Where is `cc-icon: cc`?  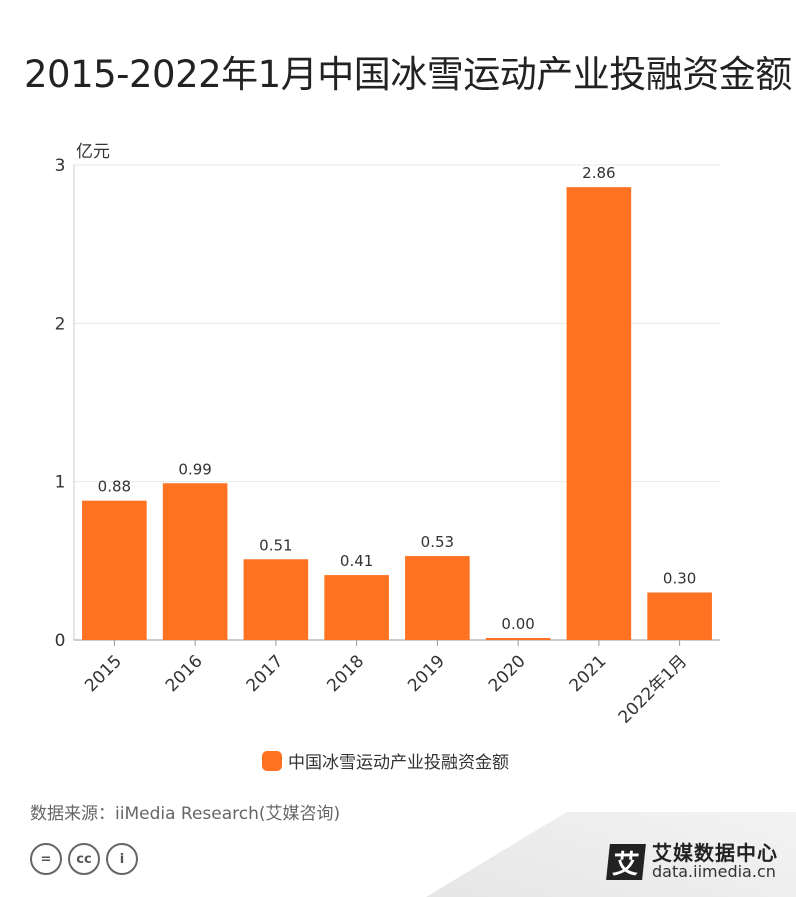
cc-icon: cc is located at coordinates (84, 859).